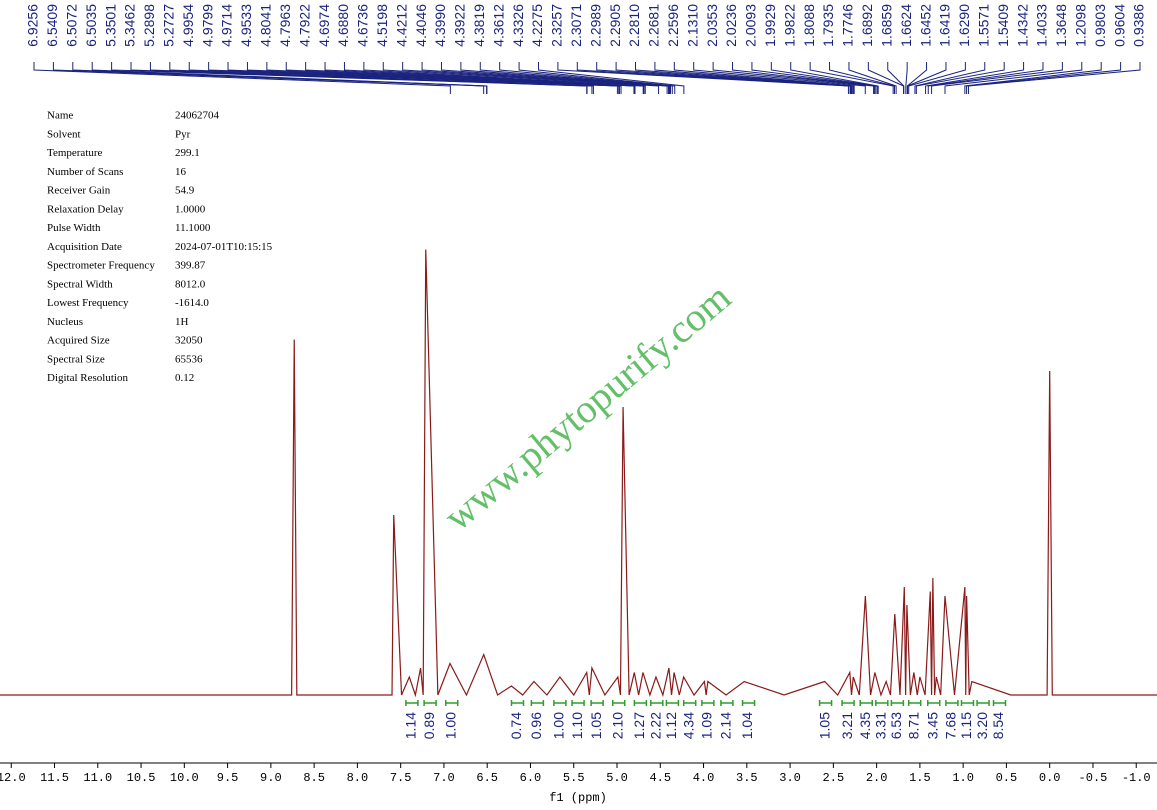 This screenshot has width=1157, height=810. What do you see at coordinates (149, 25) in the screenshot?
I see `peak-label: 5.2898` at bounding box center [149, 25].